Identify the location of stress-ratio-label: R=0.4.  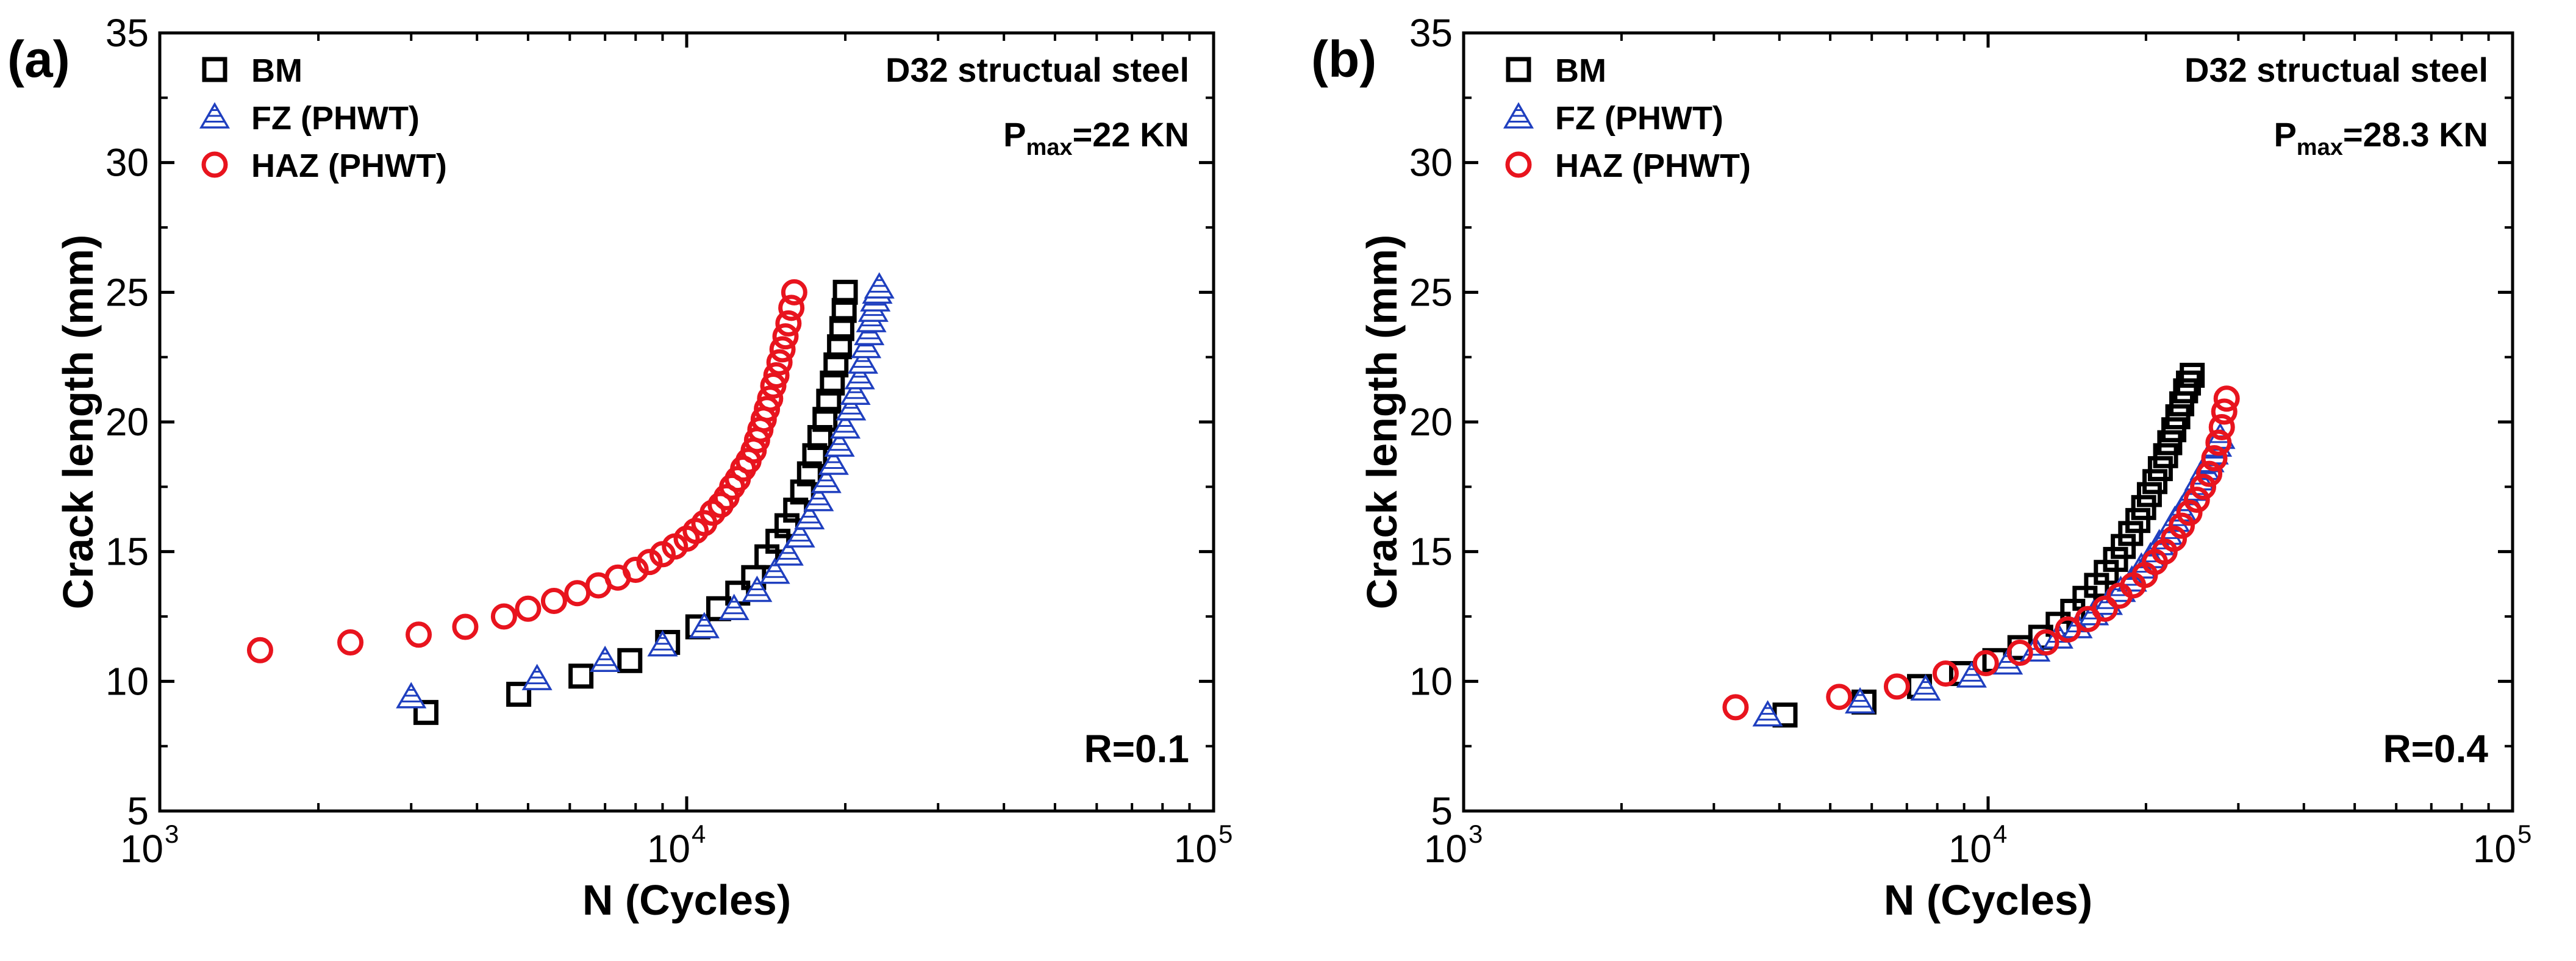
(2435, 749).